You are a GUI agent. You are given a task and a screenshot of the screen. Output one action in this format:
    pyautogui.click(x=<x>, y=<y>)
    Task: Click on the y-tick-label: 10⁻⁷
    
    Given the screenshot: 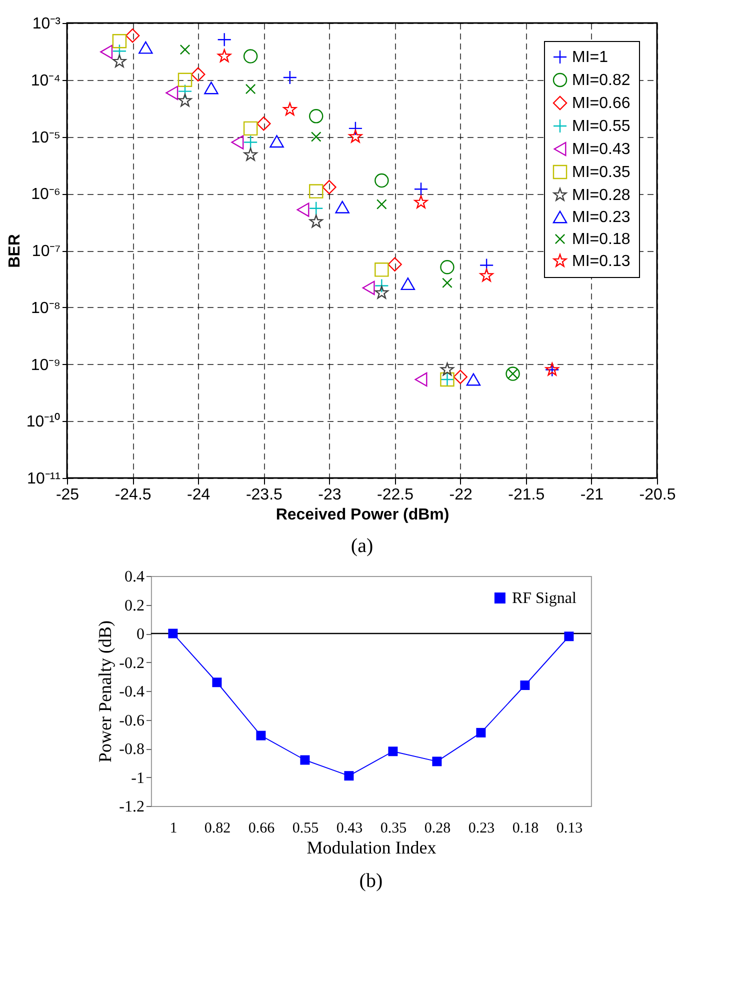 What is the action you would take?
    pyautogui.click(x=46, y=251)
    